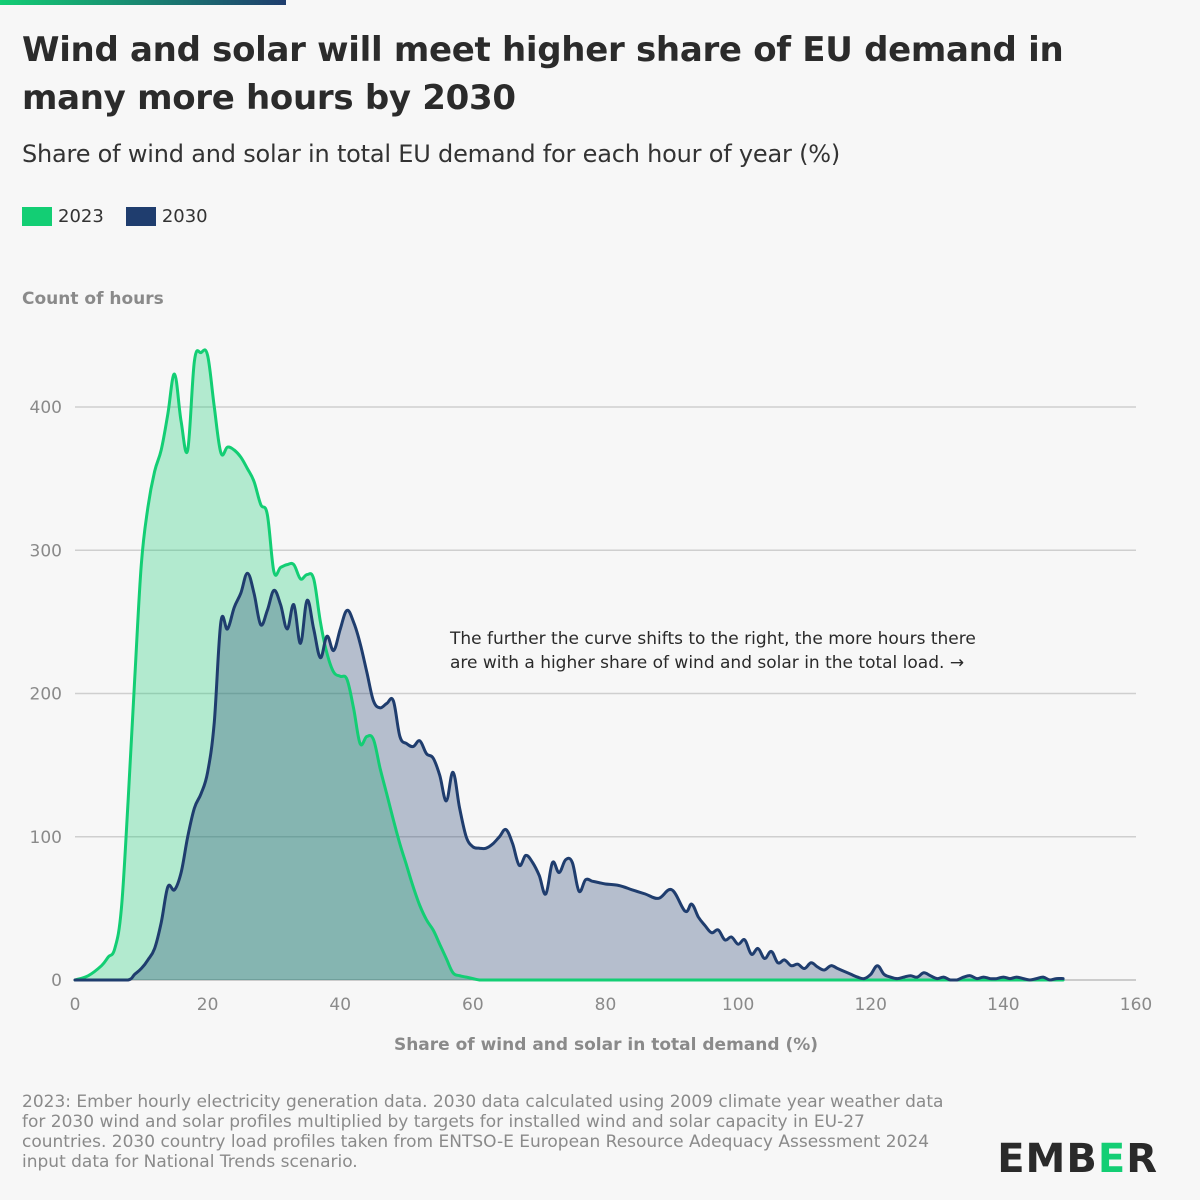 This screenshot has width=1200, height=1200. What do you see at coordinates (37, 216) in the screenshot?
I see `legend-swatch-2023` at bounding box center [37, 216].